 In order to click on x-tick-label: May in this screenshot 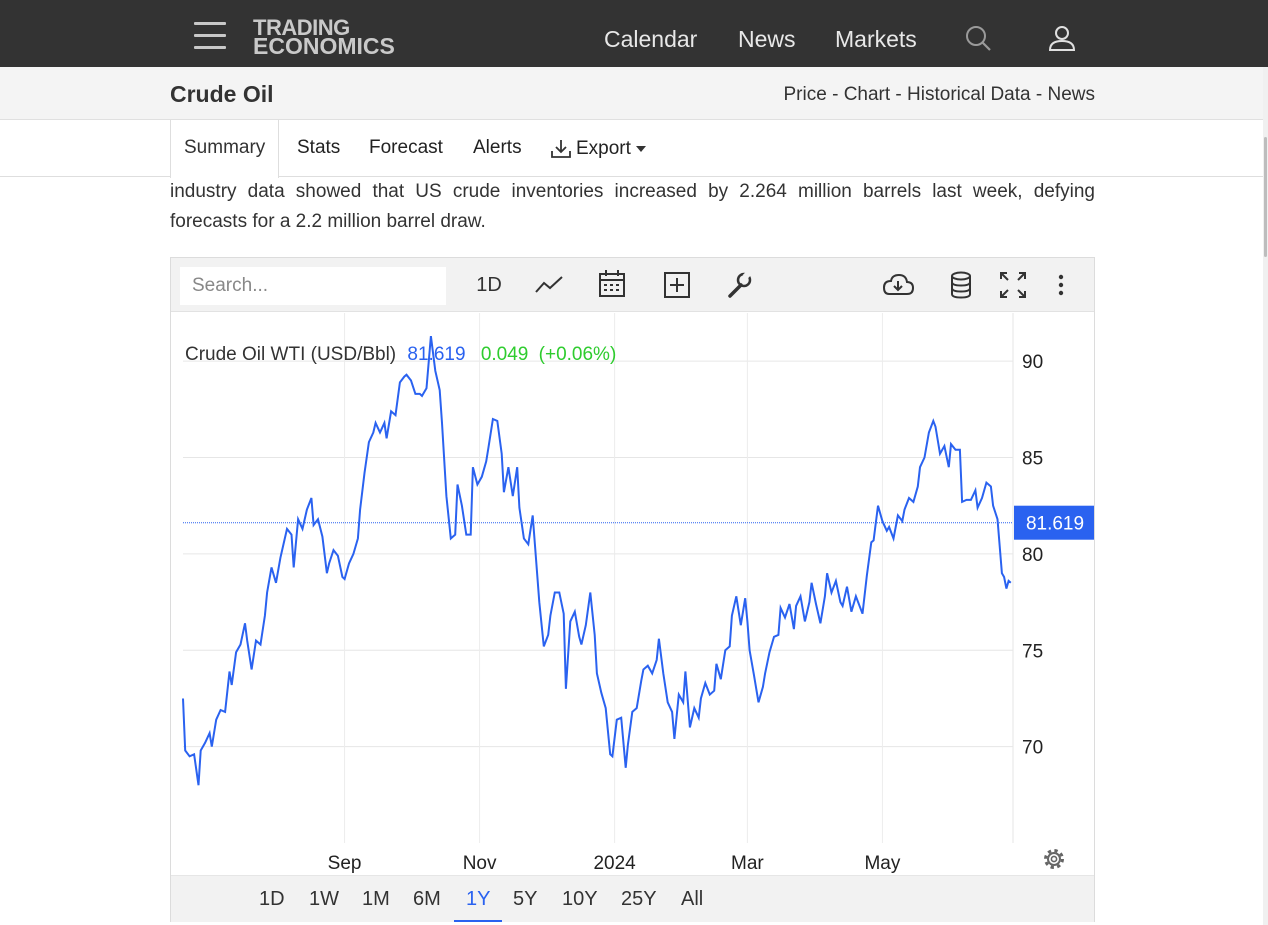, I will do `click(882, 863)`.